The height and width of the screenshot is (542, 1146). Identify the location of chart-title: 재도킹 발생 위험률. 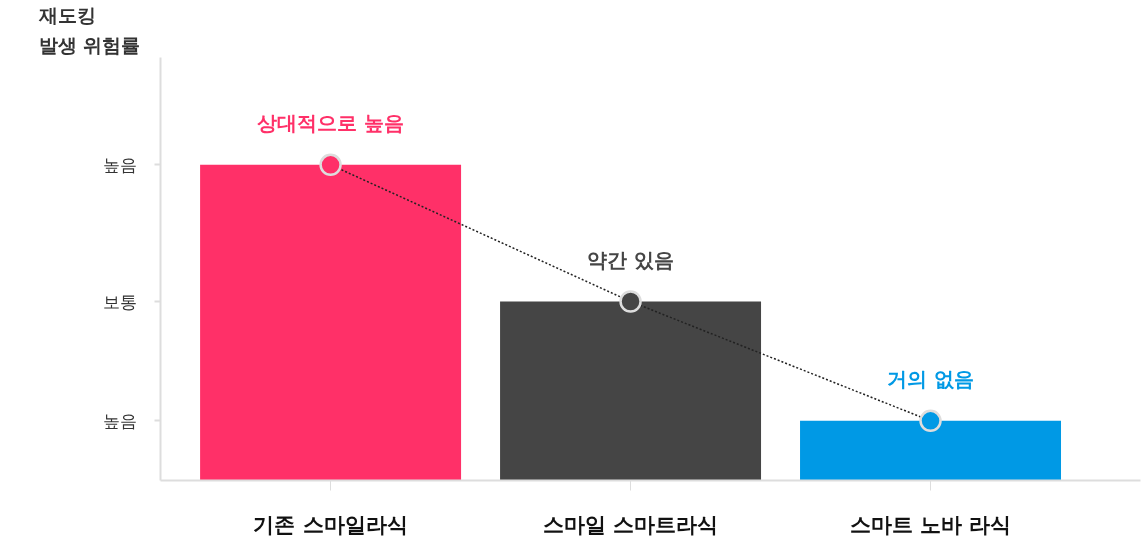
(89, 30).